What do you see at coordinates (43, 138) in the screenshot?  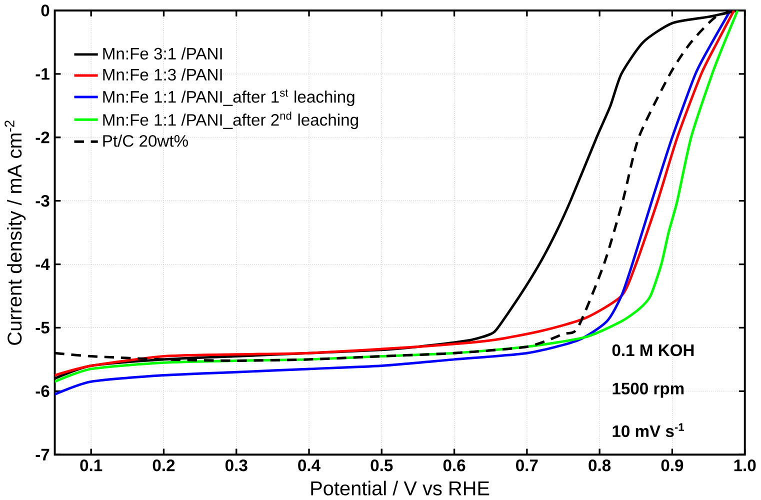 I see `y-tick-label: -2` at bounding box center [43, 138].